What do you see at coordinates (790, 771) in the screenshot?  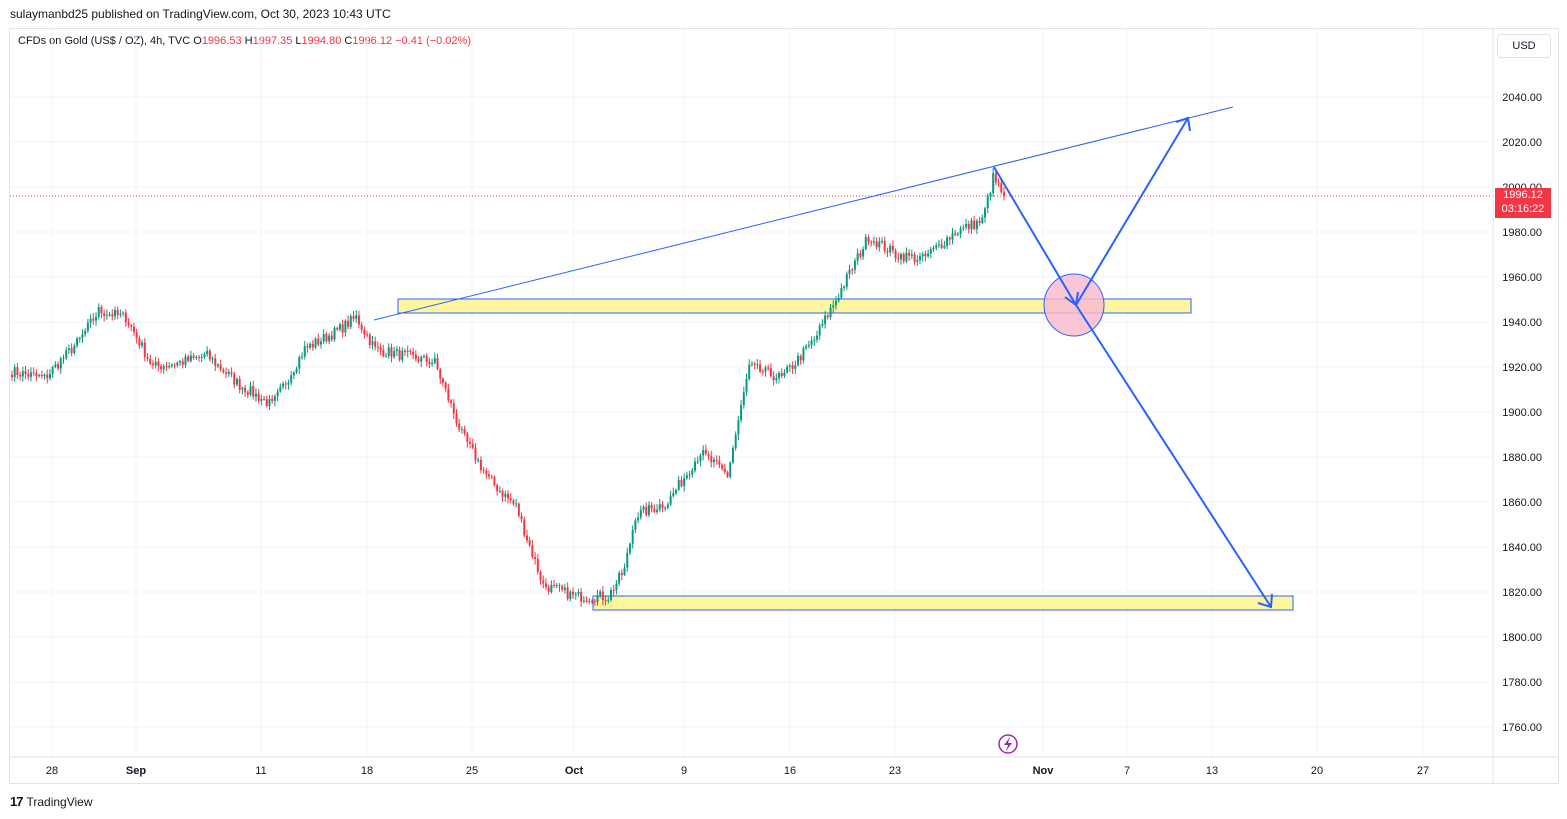 I see `x-tick-label: 16` at bounding box center [790, 771].